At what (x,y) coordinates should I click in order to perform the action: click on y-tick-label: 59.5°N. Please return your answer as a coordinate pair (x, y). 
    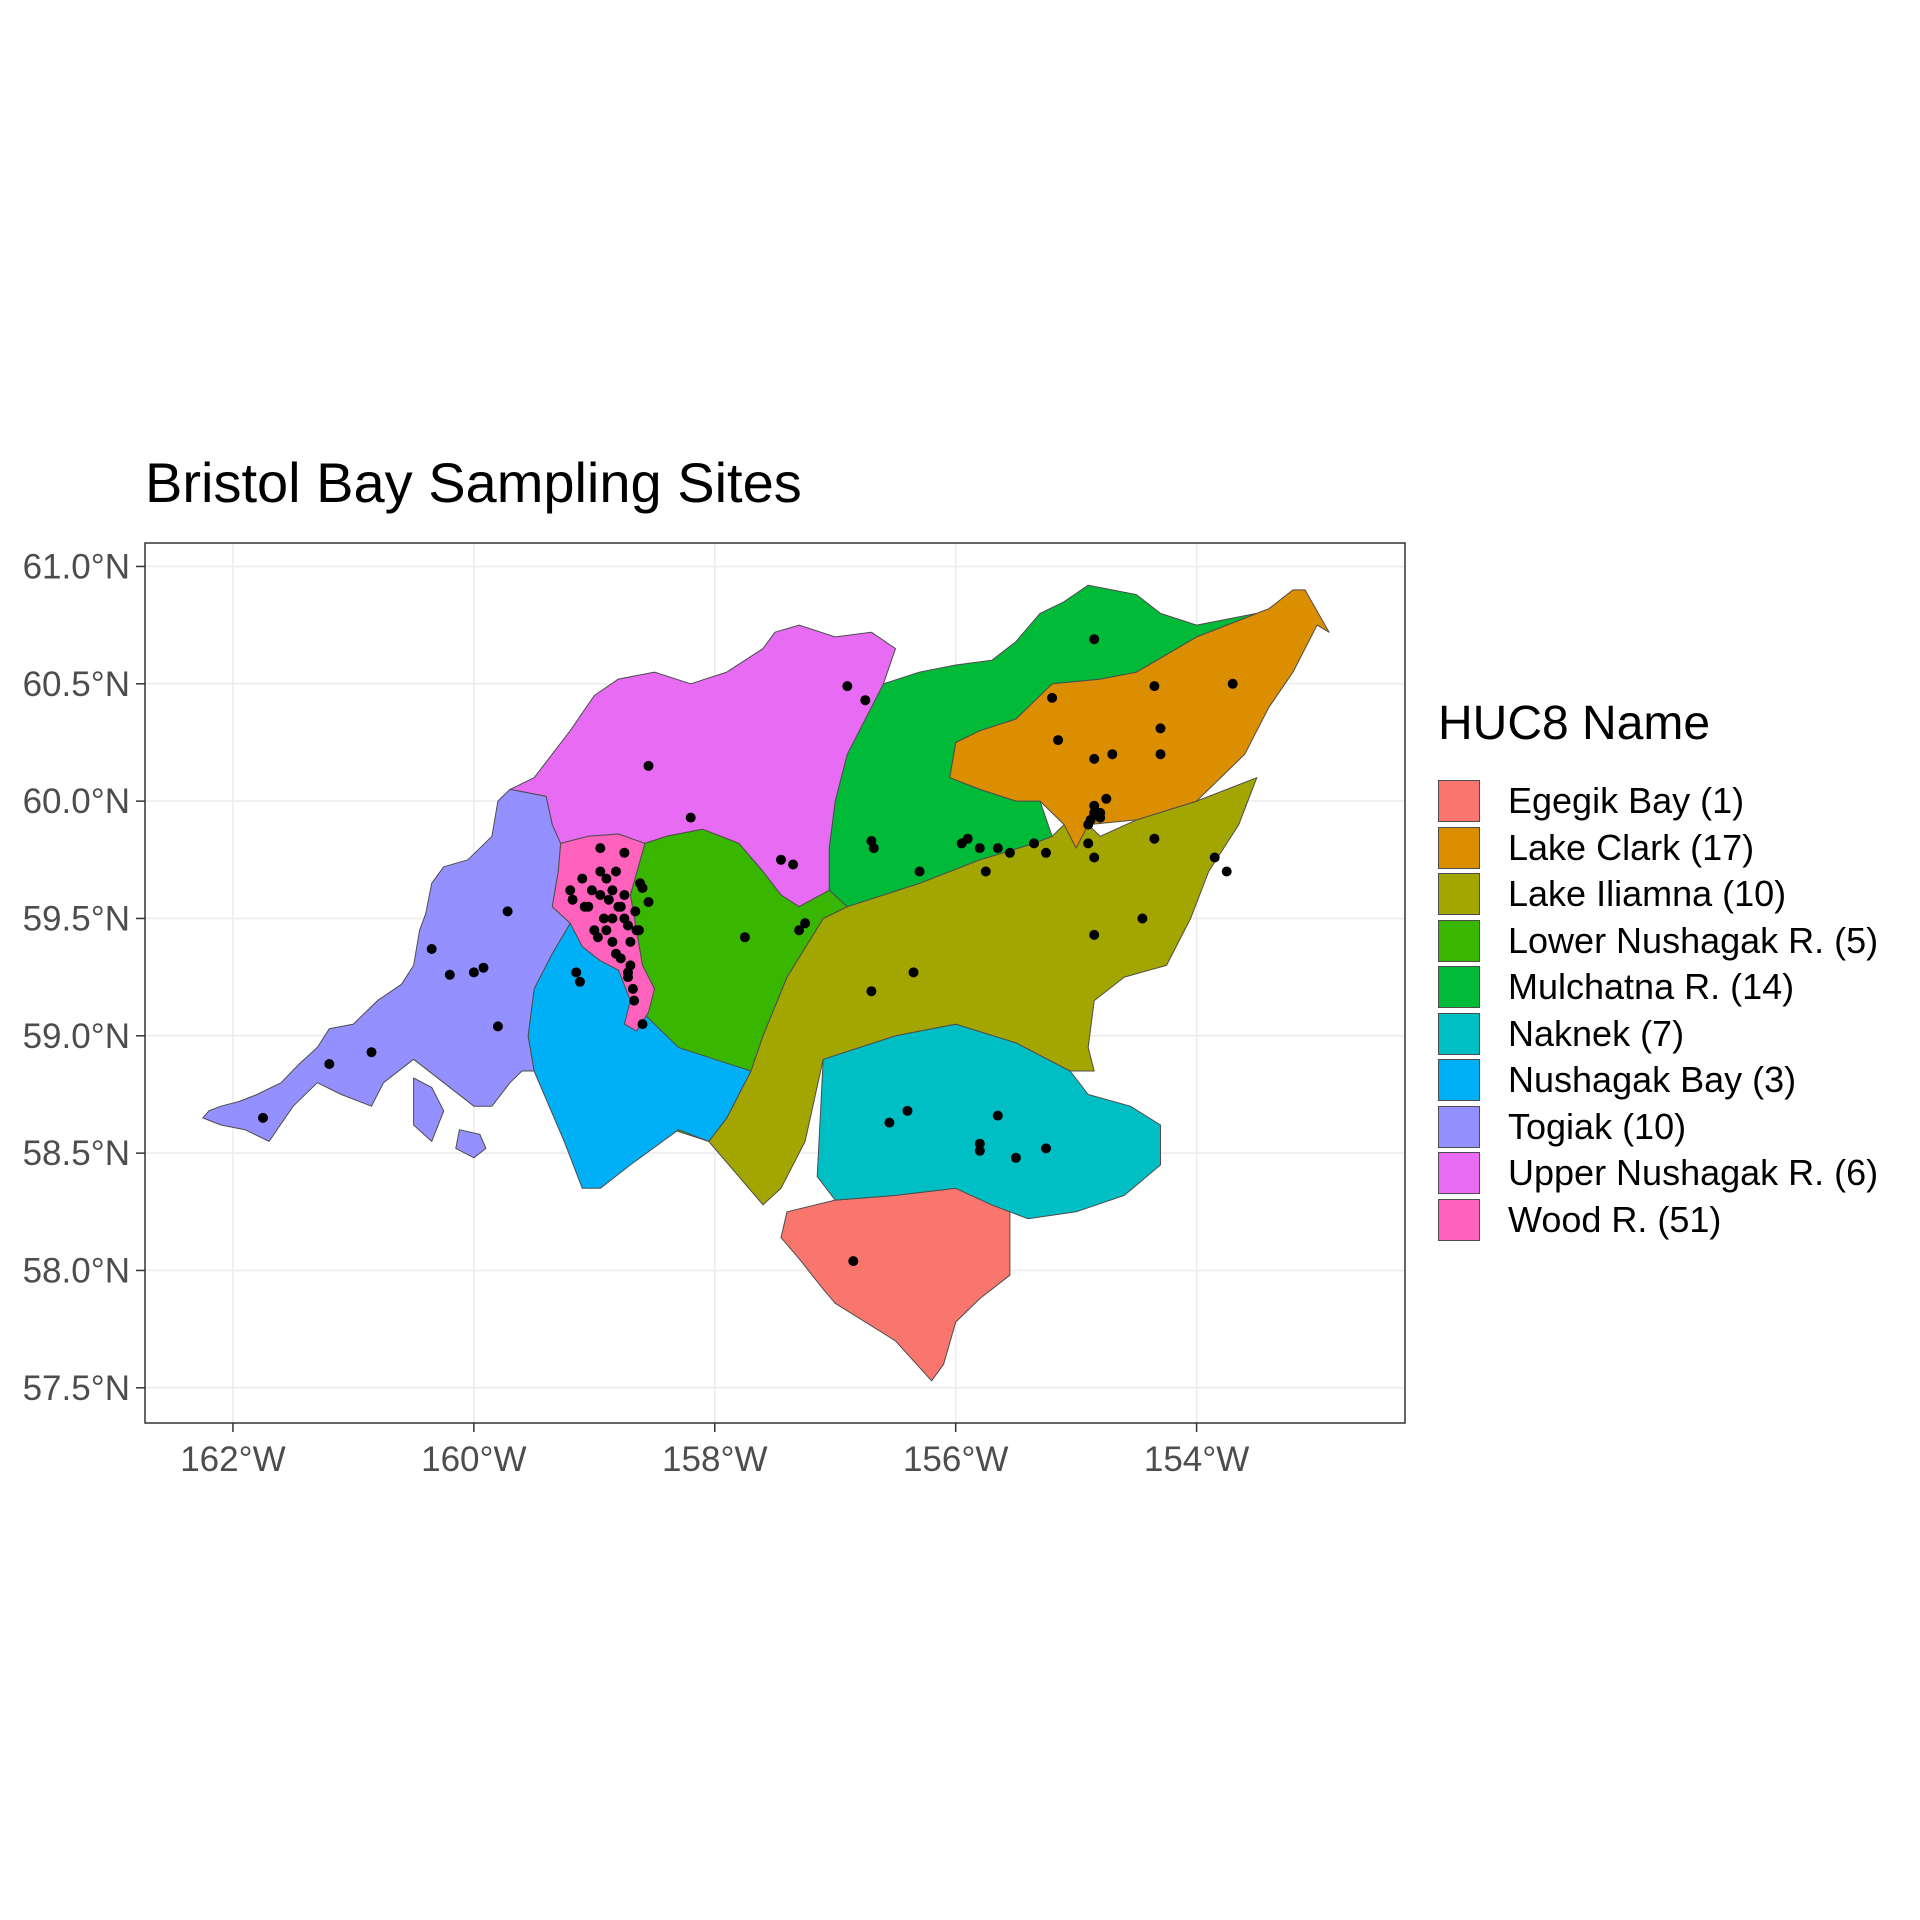
    Looking at the image, I should click on (76, 918).